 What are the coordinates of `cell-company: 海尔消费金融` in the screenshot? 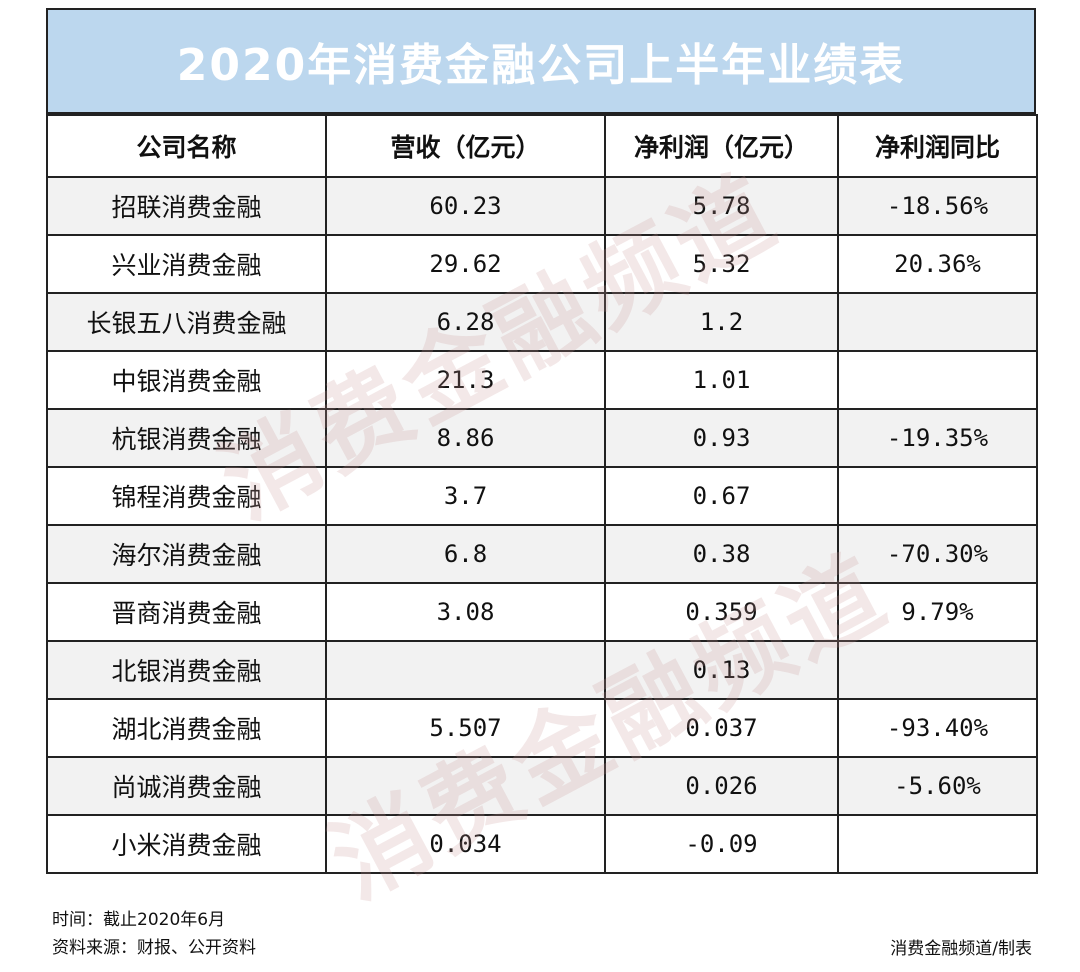 It's located at (186, 554).